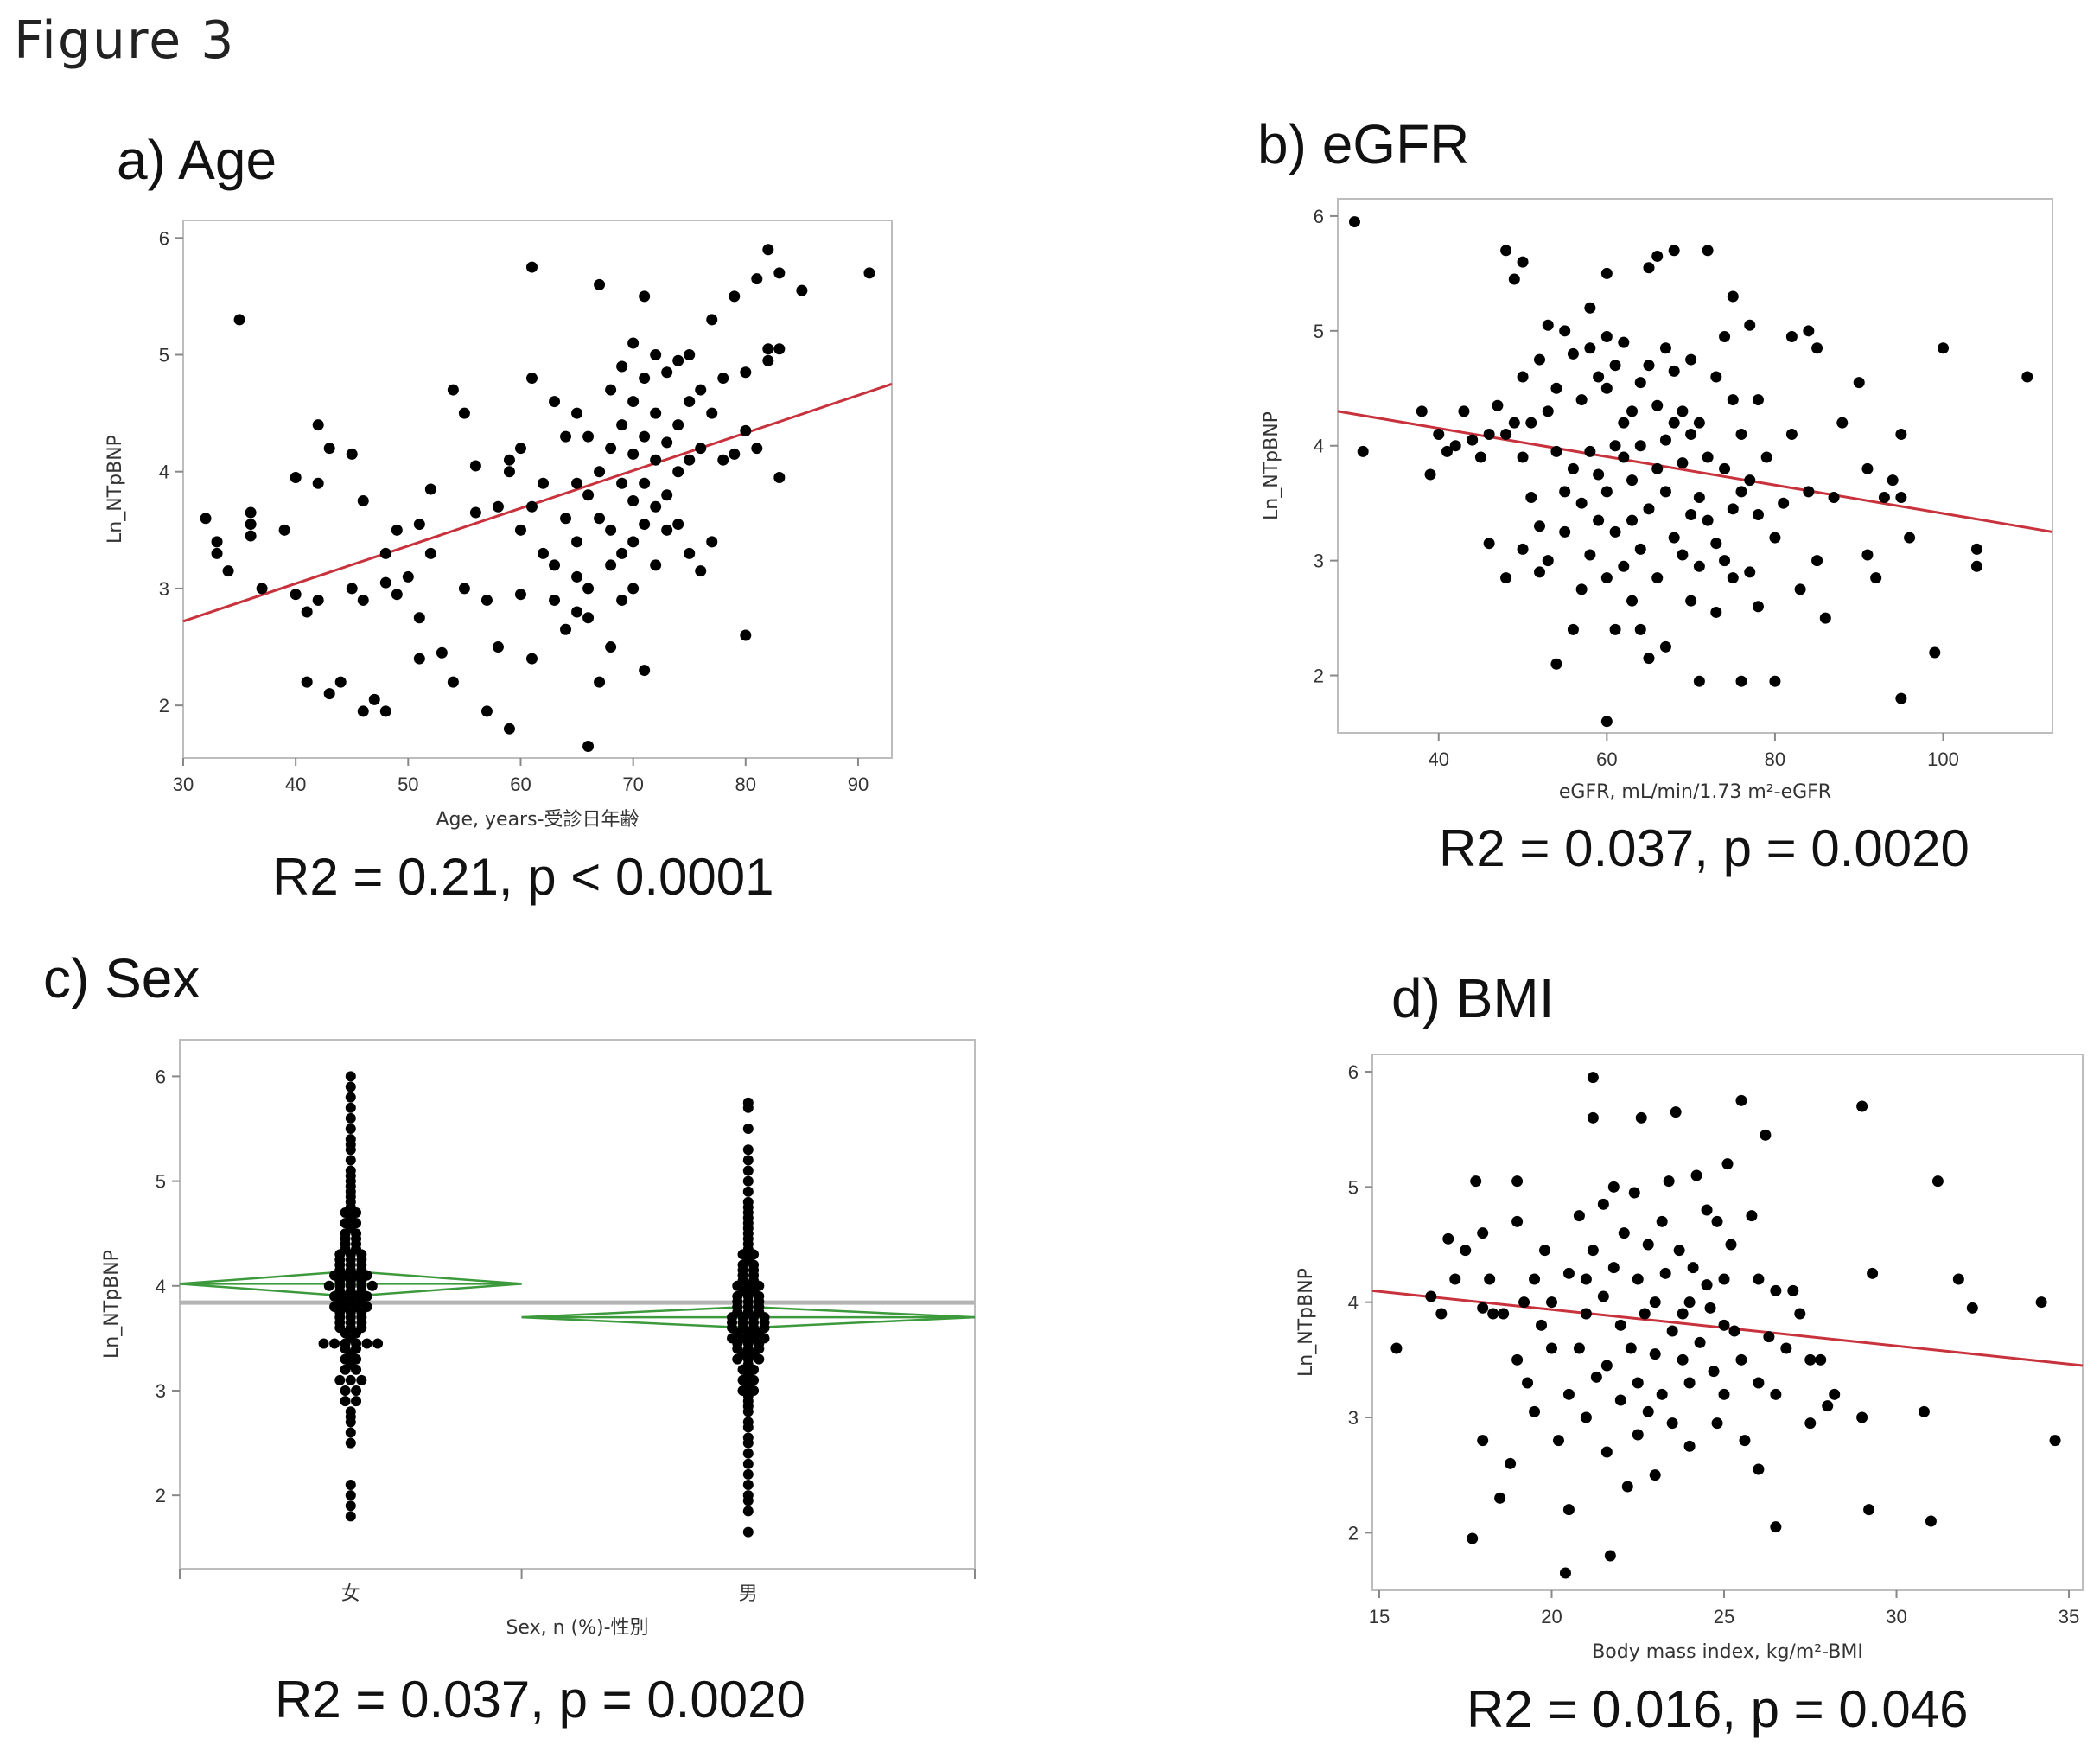 This screenshot has height=1745, width=2100. What do you see at coordinates (1728, 1652) in the screenshot?
I see `x-axis-label: Body mass index, kg/m²-BMI` at bounding box center [1728, 1652].